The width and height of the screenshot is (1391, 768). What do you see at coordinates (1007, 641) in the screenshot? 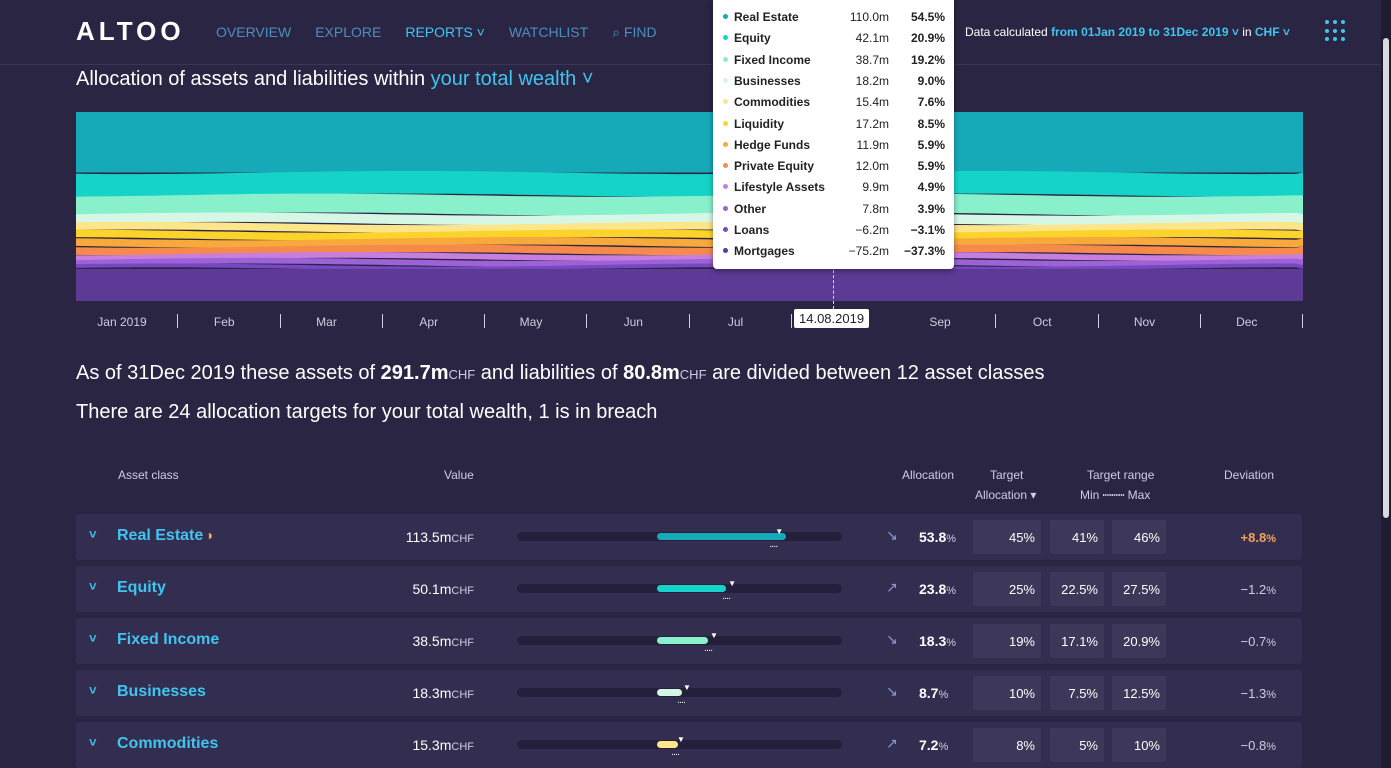
I see `target-allocation-input: 19%` at bounding box center [1007, 641].